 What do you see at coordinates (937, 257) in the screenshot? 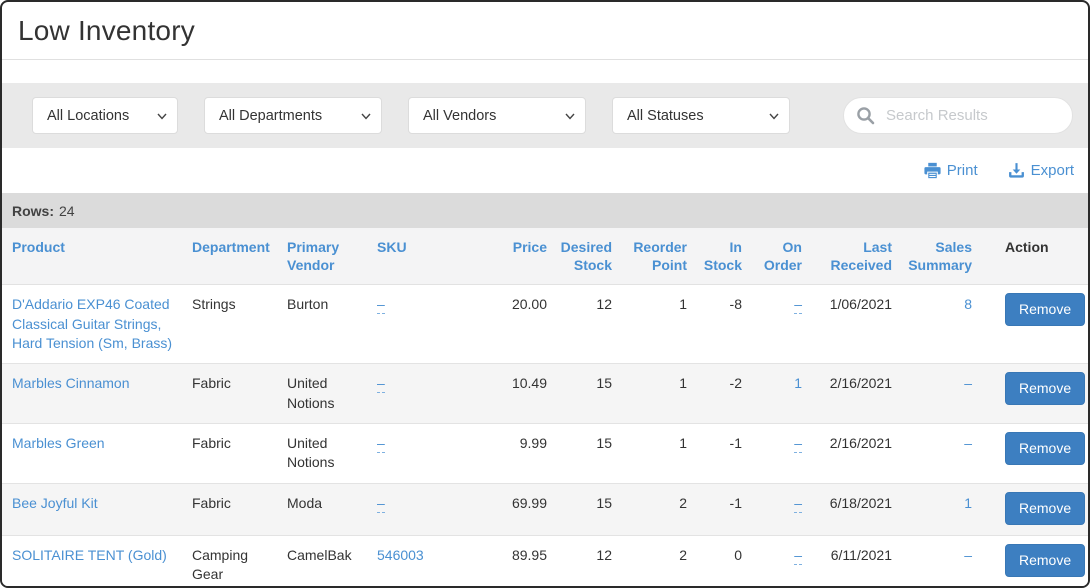
I see `col-header-sales_summary: Sales Summary` at bounding box center [937, 257].